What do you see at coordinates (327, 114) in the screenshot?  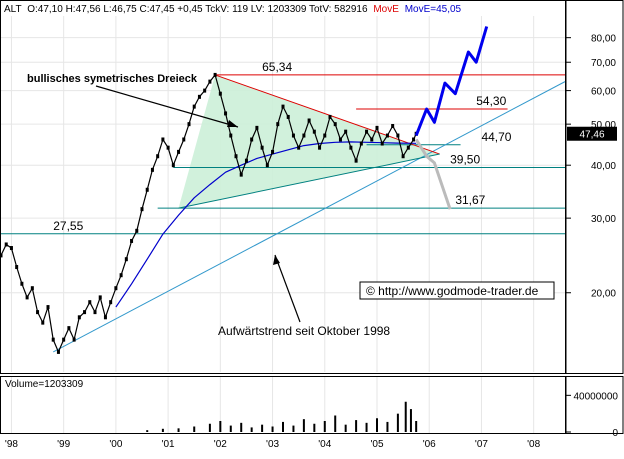 I see `triangle-resistance-line` at bounding box center [327, 114].